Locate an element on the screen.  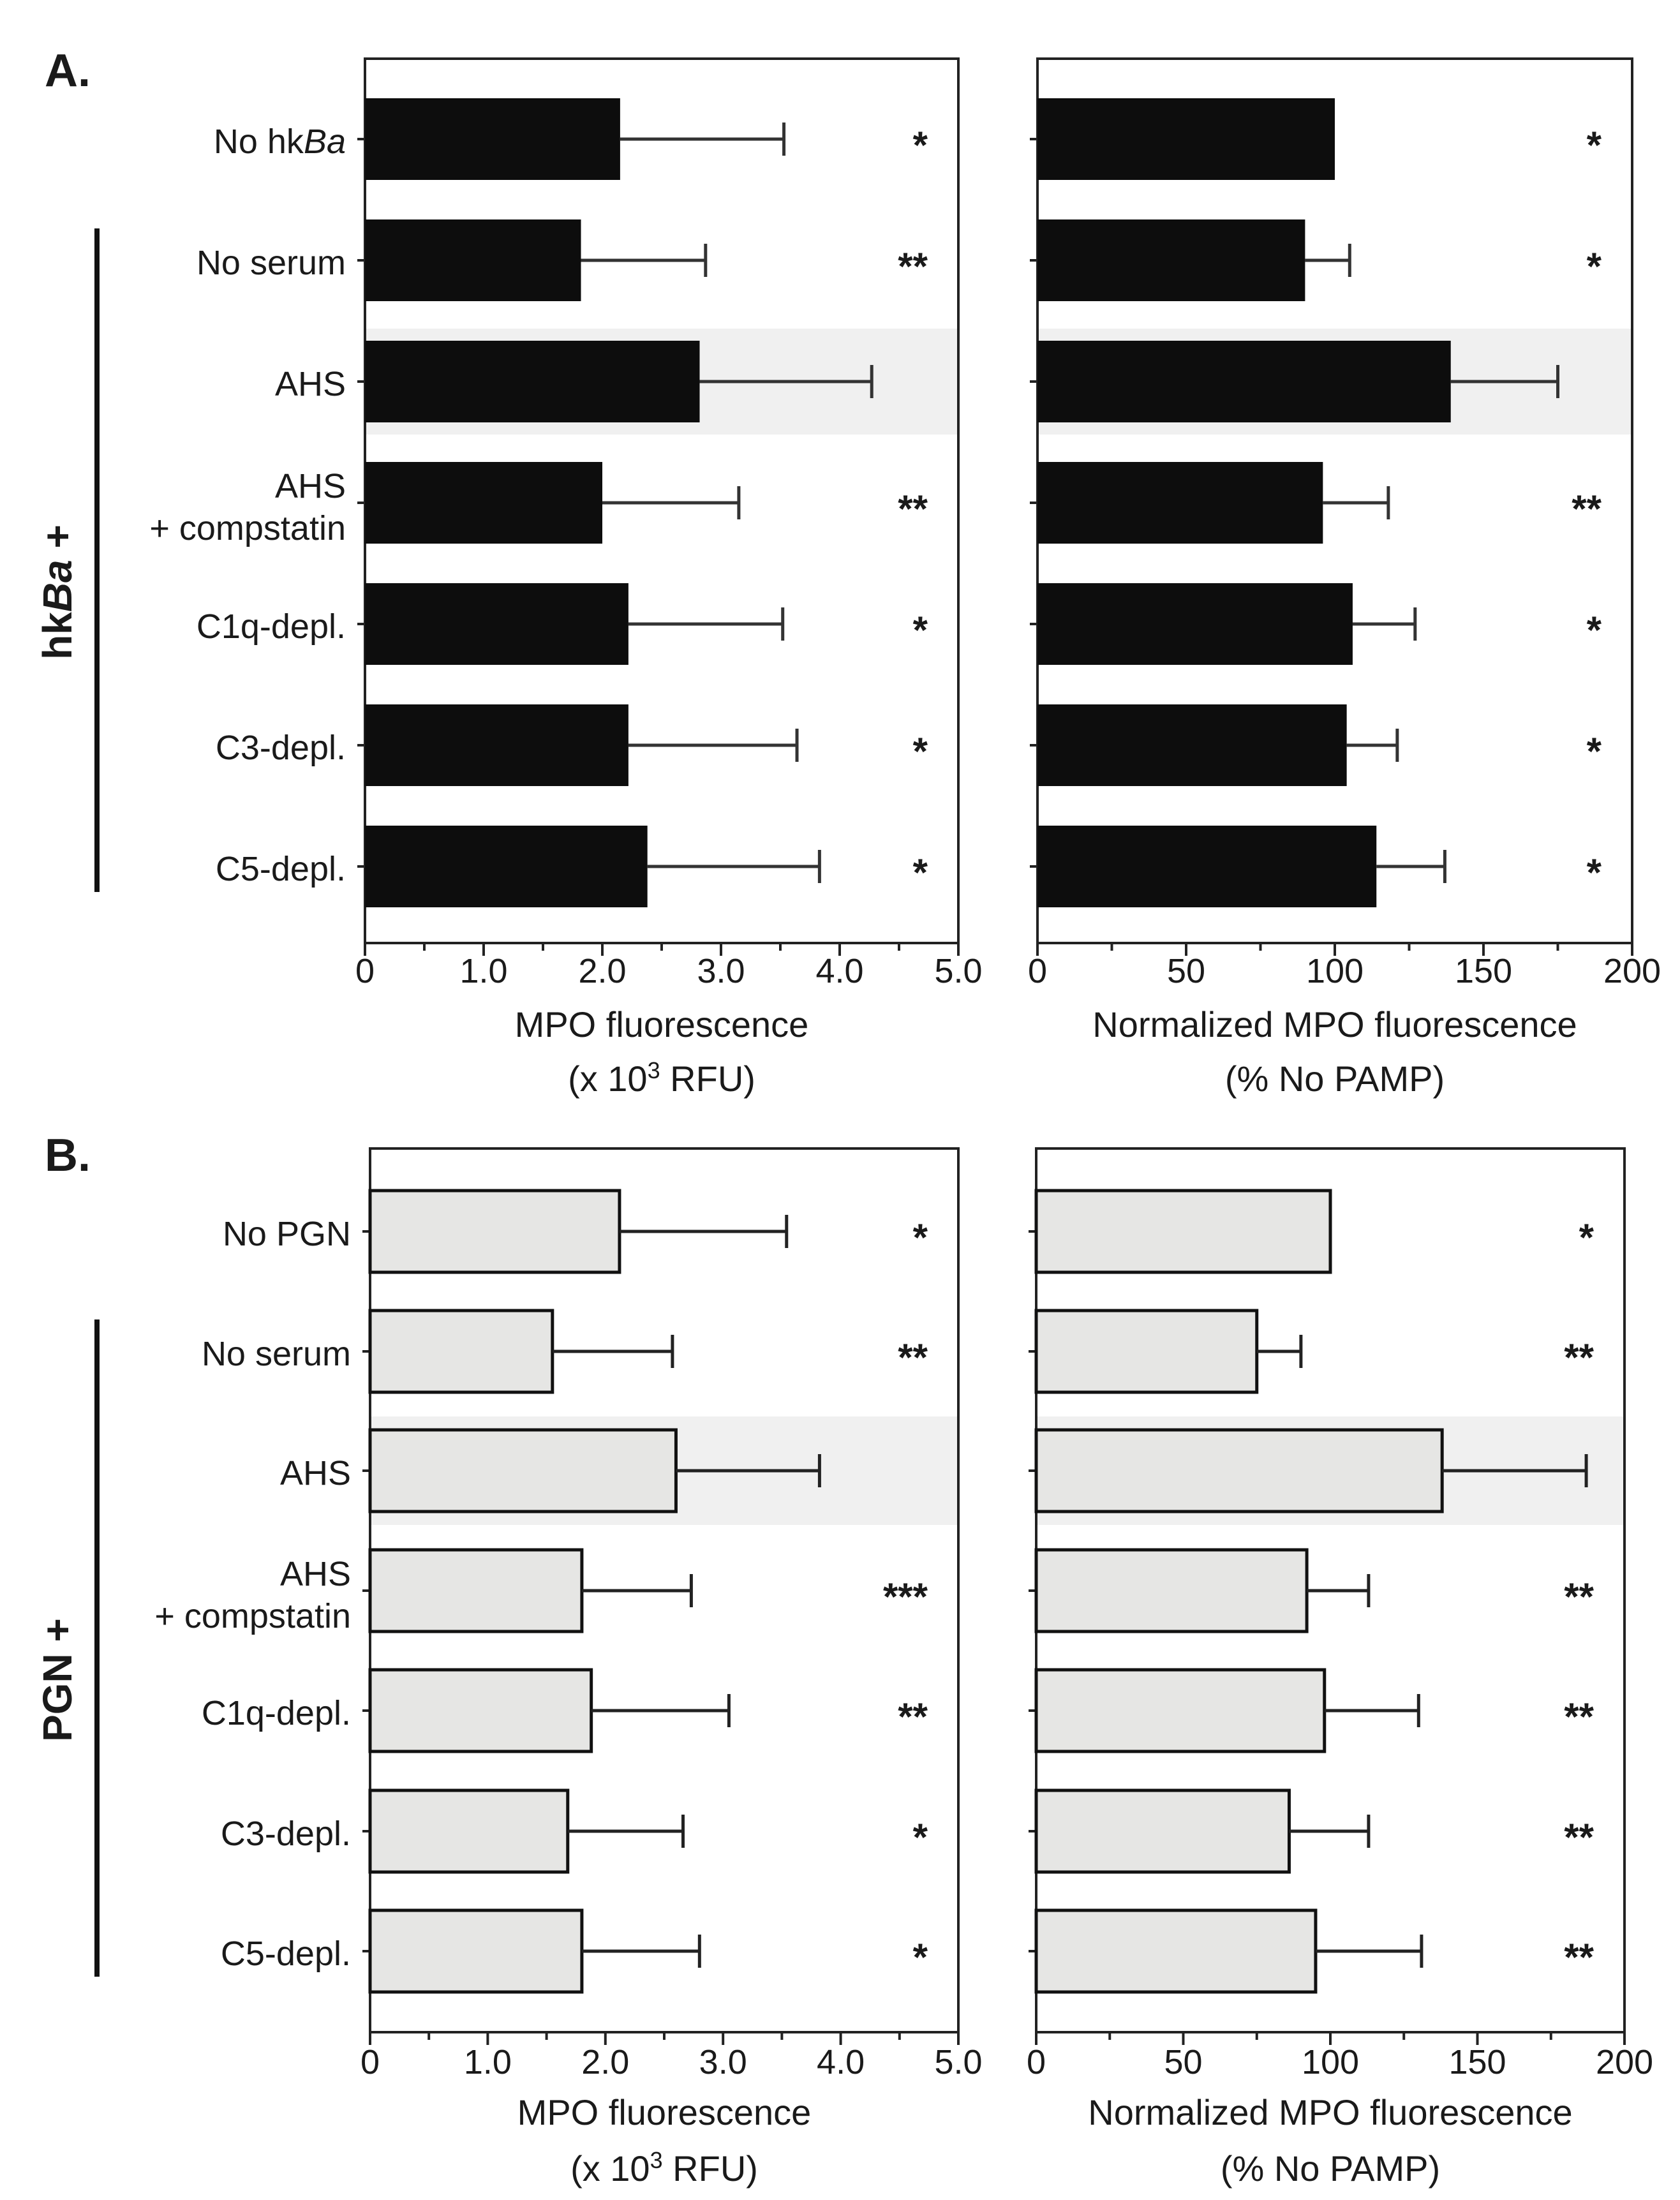
x-axis-label: Normalized MPO fluorescence is located at coordinates (1330, 2112).